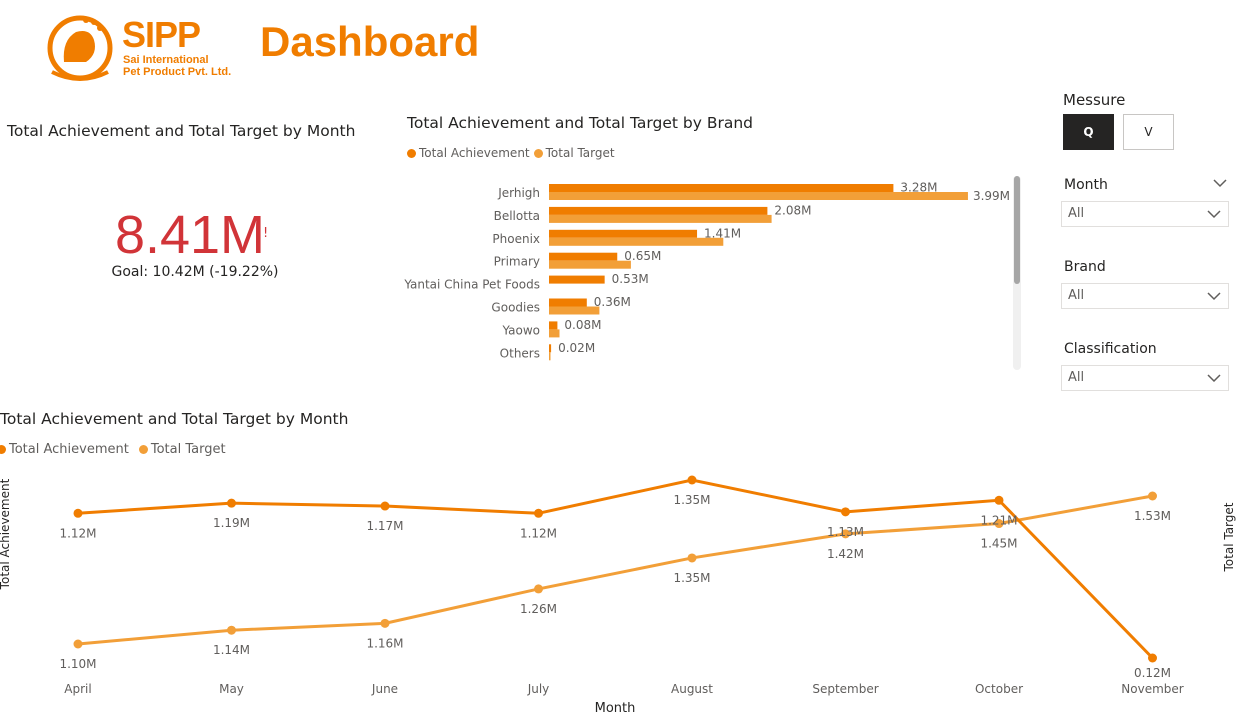 The height and width of the screenshot is (724, 1248). I want to click on x-axis-tick-label: August, so click(692, 689).